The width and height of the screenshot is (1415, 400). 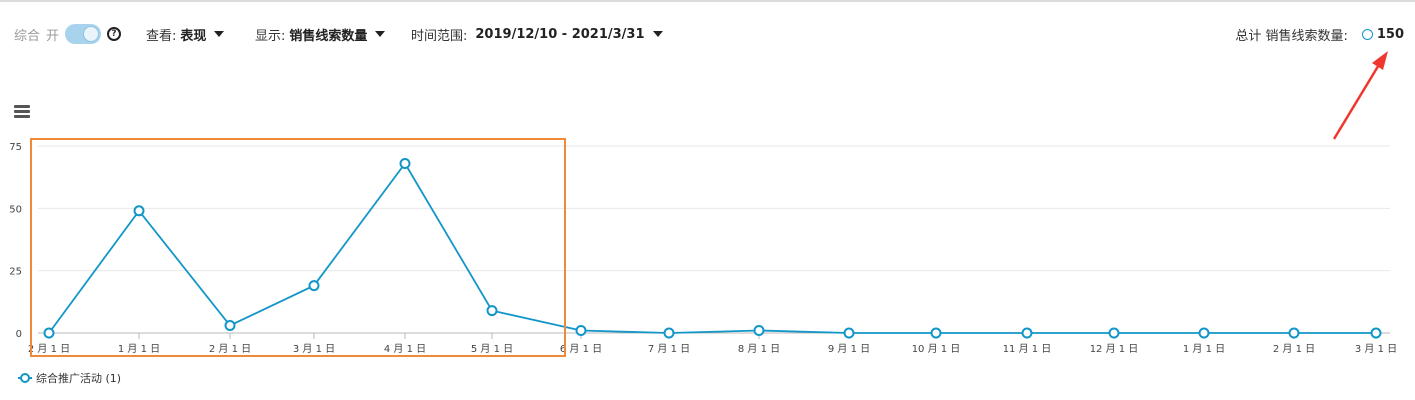 What do you see at coordinates (15, 241) in the screenshot?
I see `y-axis: 0 25 50 75` at bounding box center [15, 241].